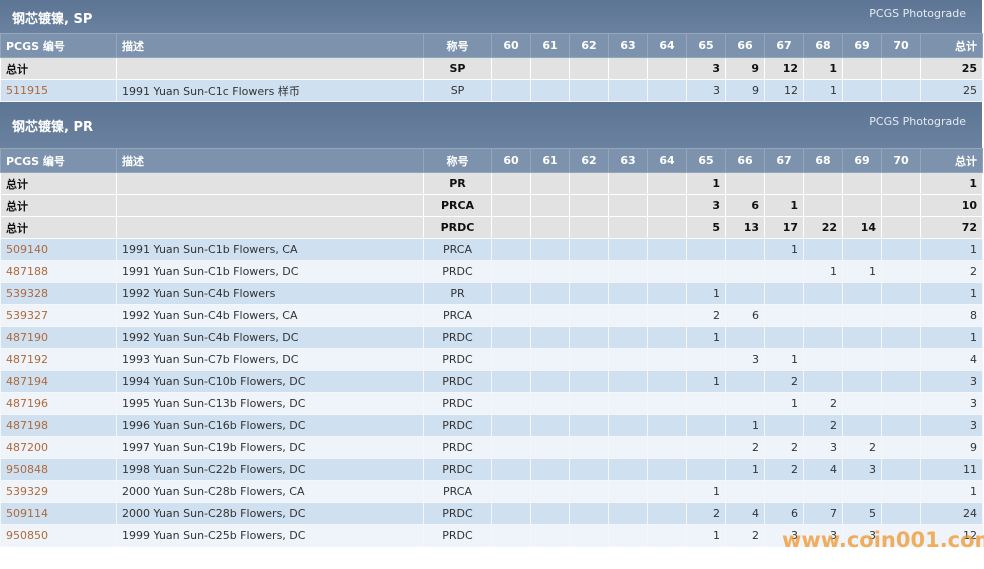  I want to click on row-total: 12, so click(951, 535).